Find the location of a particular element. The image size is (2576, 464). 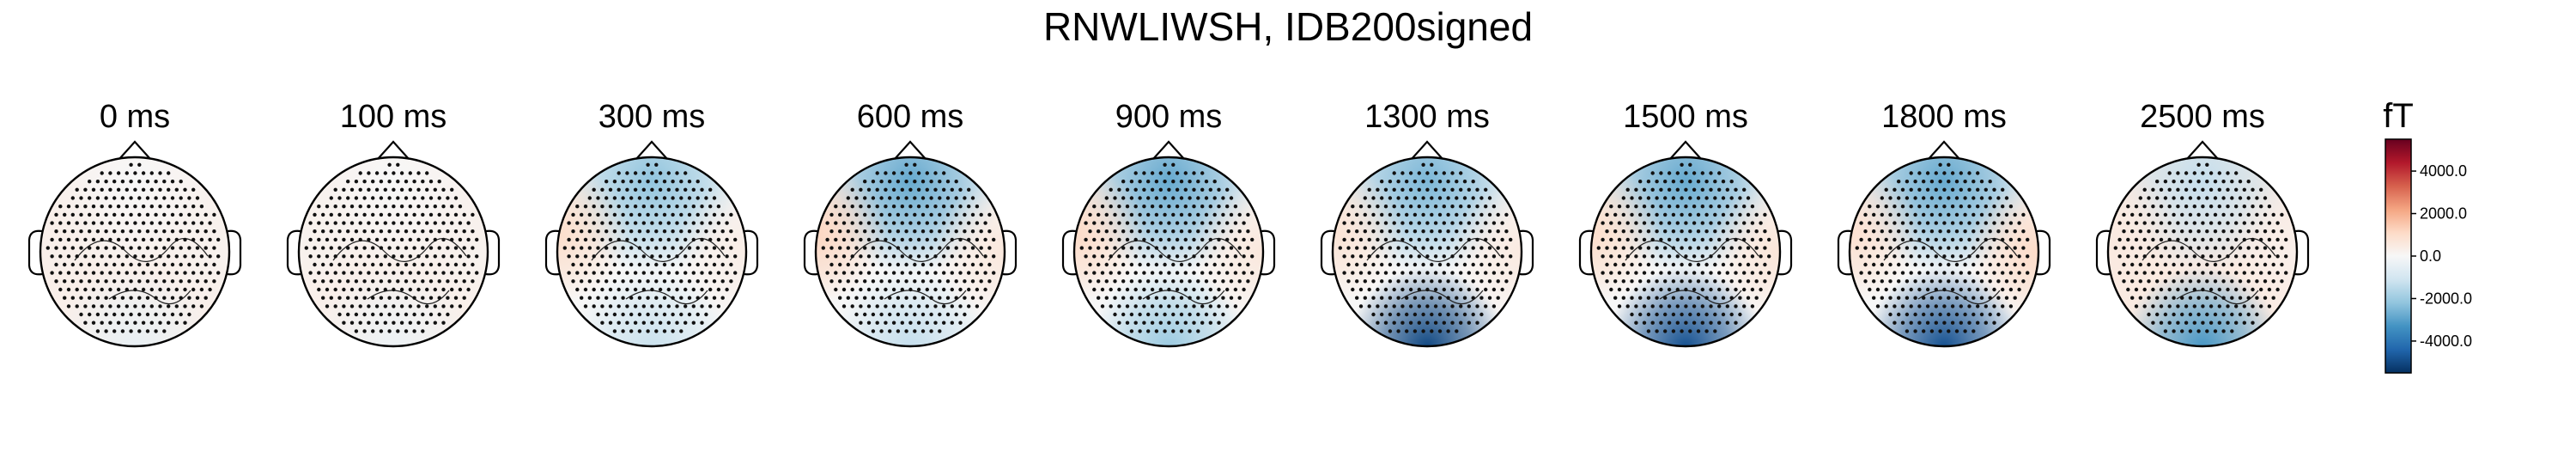

topomap-time-label: 600 ms is located at coordinates (910, 117).